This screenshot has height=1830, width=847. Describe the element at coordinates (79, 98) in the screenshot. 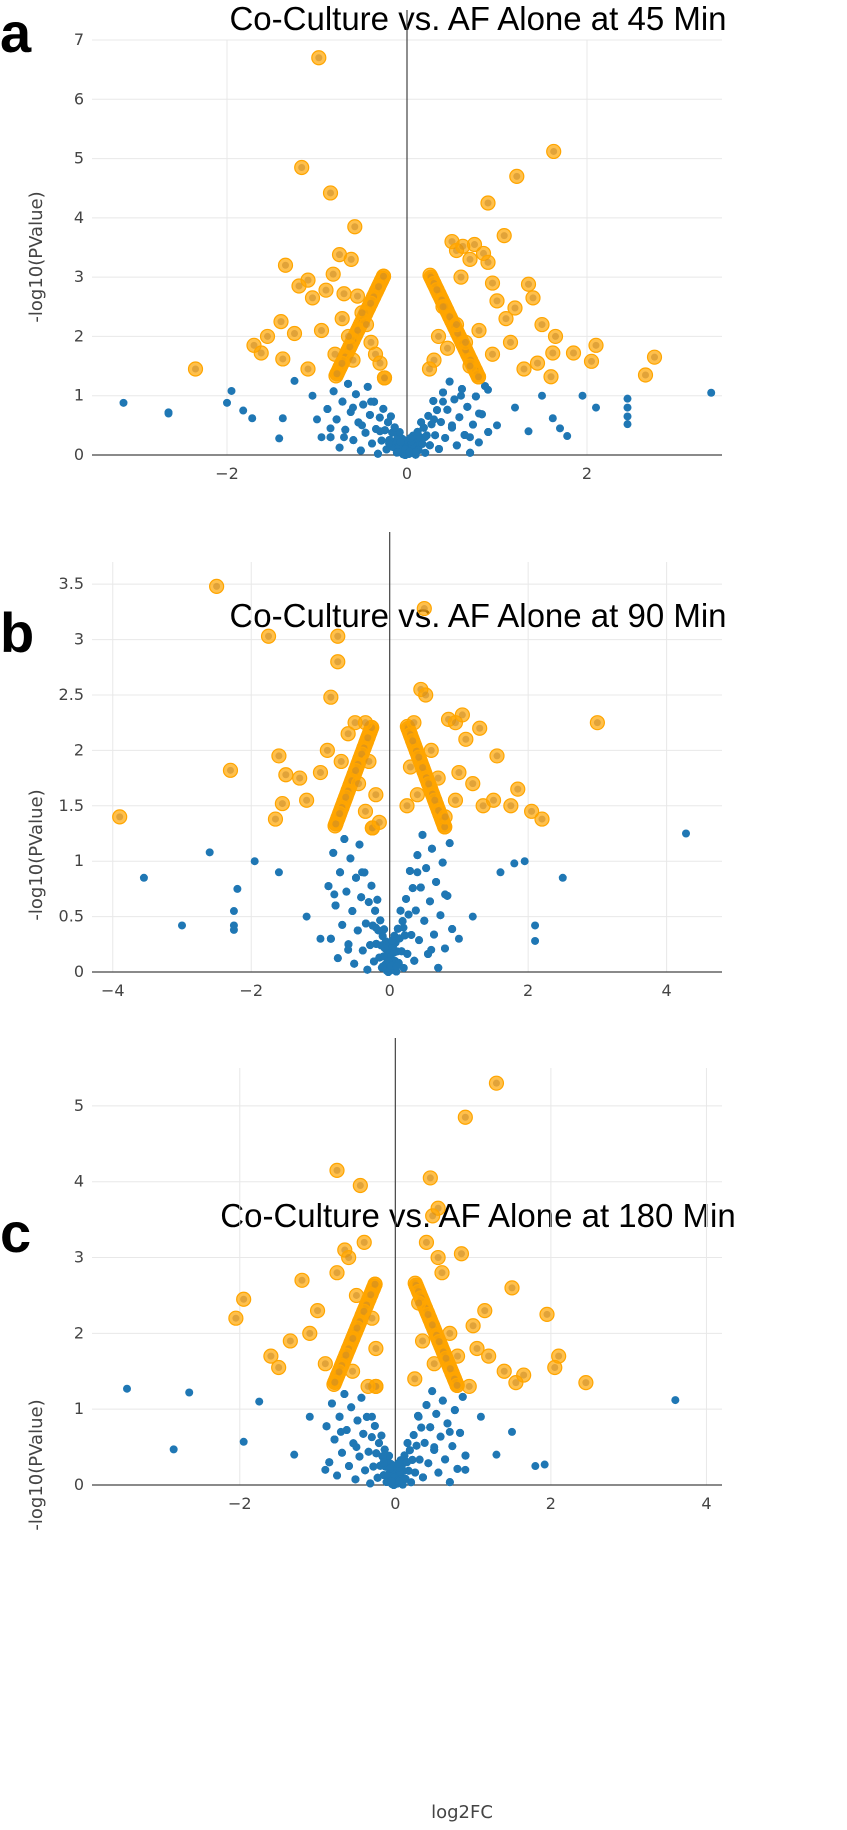

I see `y-tick-label: 6` at that location.